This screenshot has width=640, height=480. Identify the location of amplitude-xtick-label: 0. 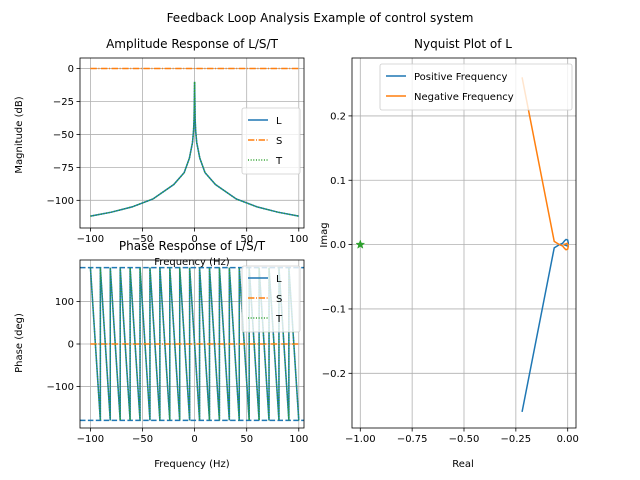
(194, 239).